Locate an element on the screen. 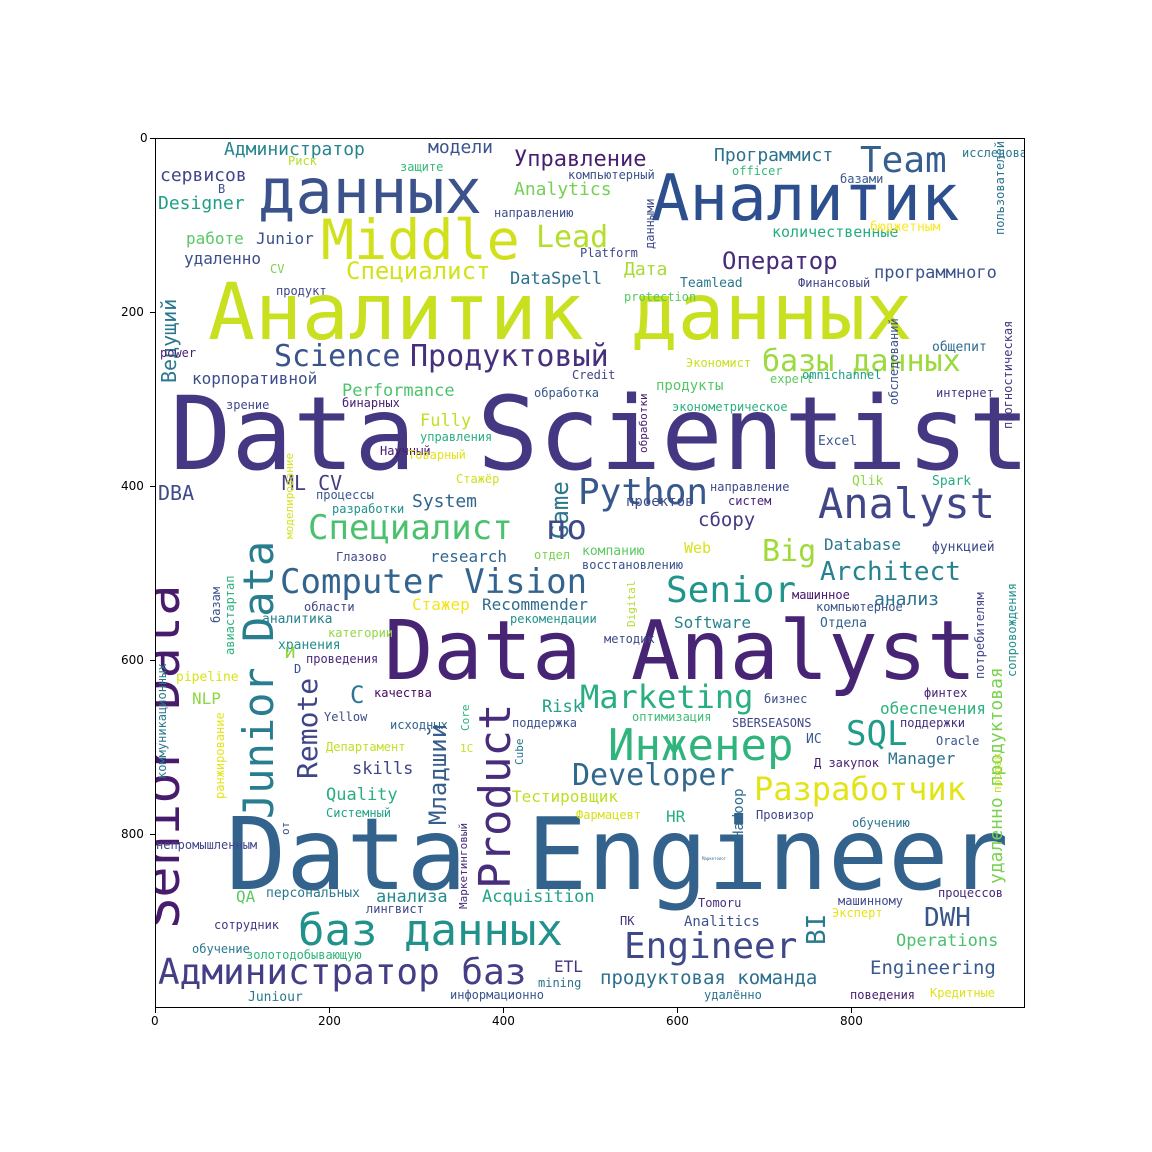 The height and width of the screenshot is (1152, 1152). word: финтех is located at coordinates (946, 693).